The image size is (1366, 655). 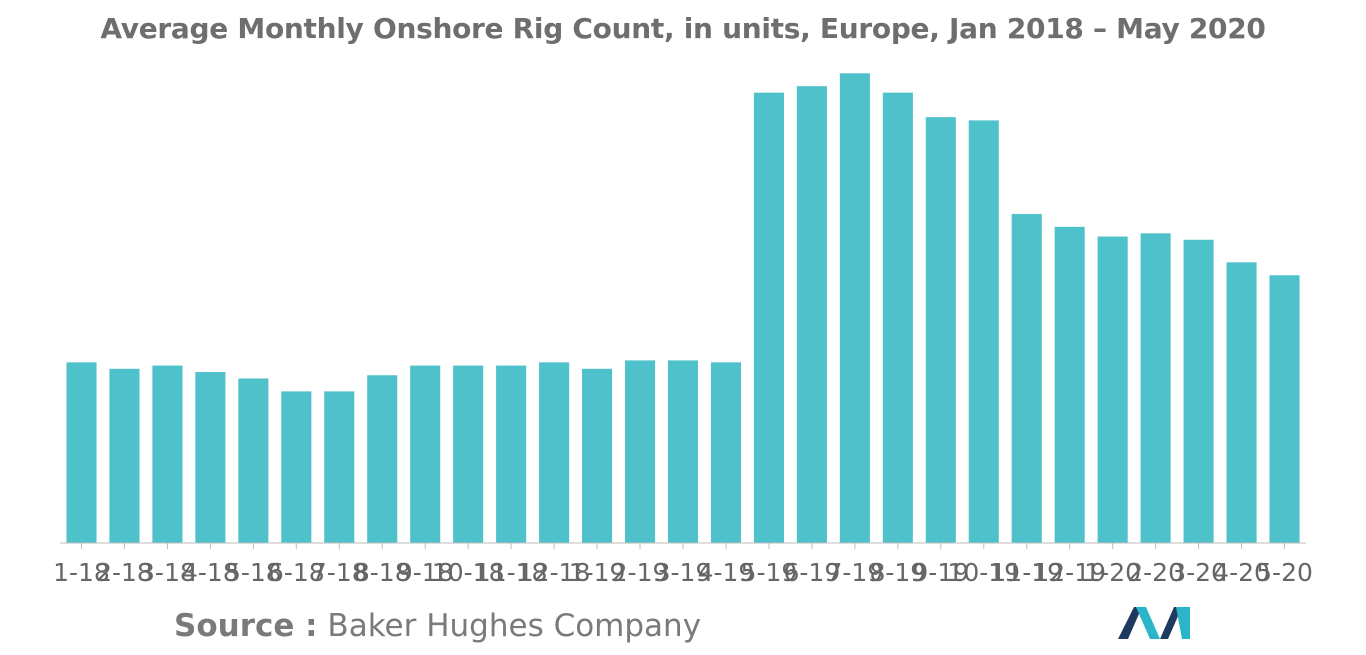 I want to click on x-tick-label: 9-18, so click(x=425, y=572).